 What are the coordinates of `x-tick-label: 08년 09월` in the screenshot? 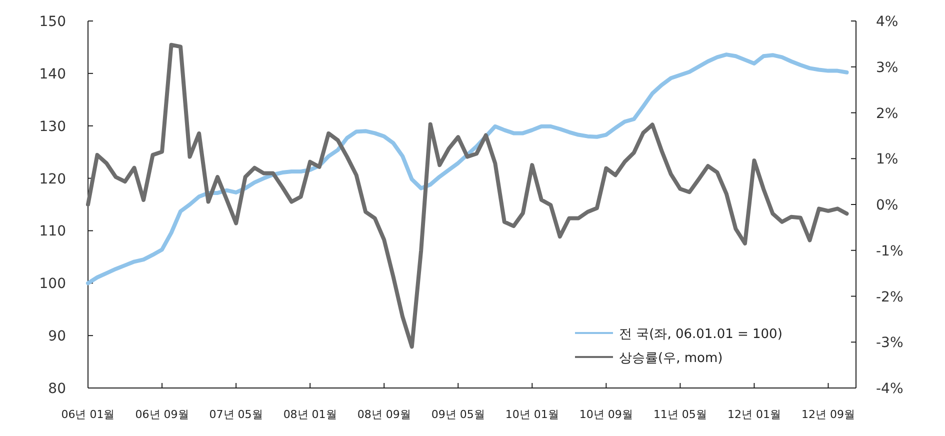 It's located at (384, 414).